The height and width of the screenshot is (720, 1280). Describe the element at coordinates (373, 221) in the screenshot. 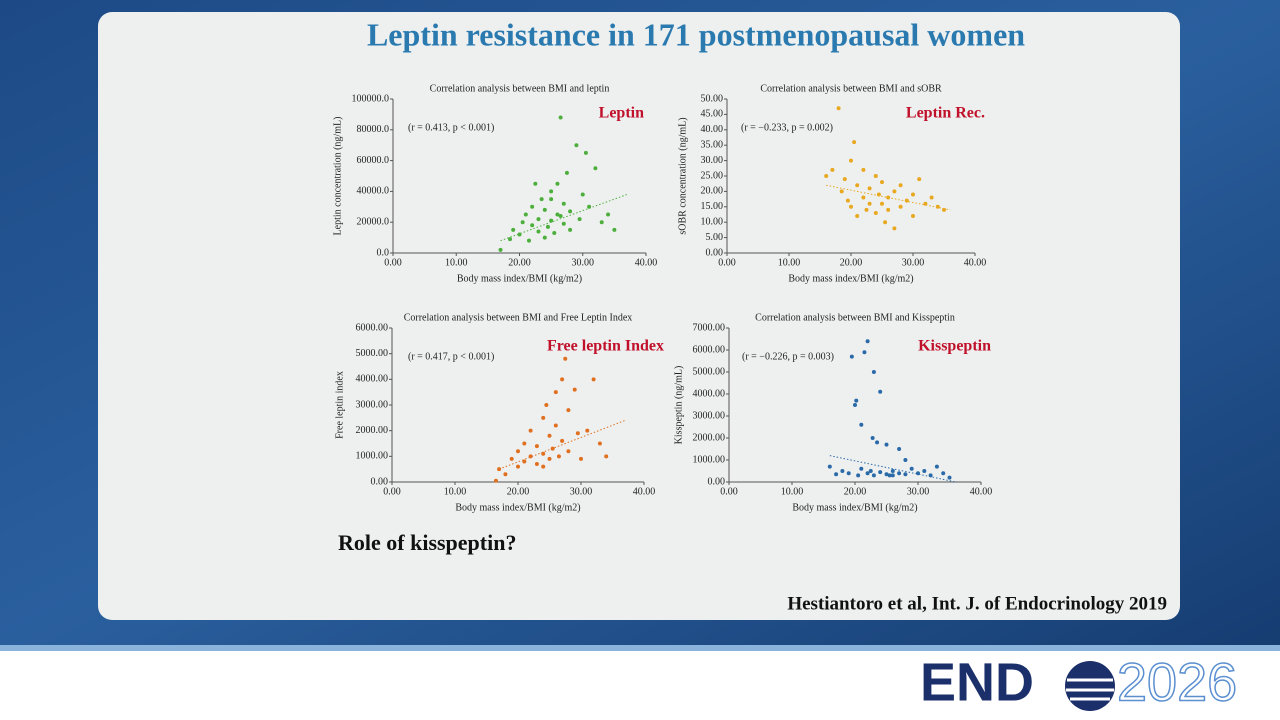

I see `y-tick-label: 20000.0` at that location.